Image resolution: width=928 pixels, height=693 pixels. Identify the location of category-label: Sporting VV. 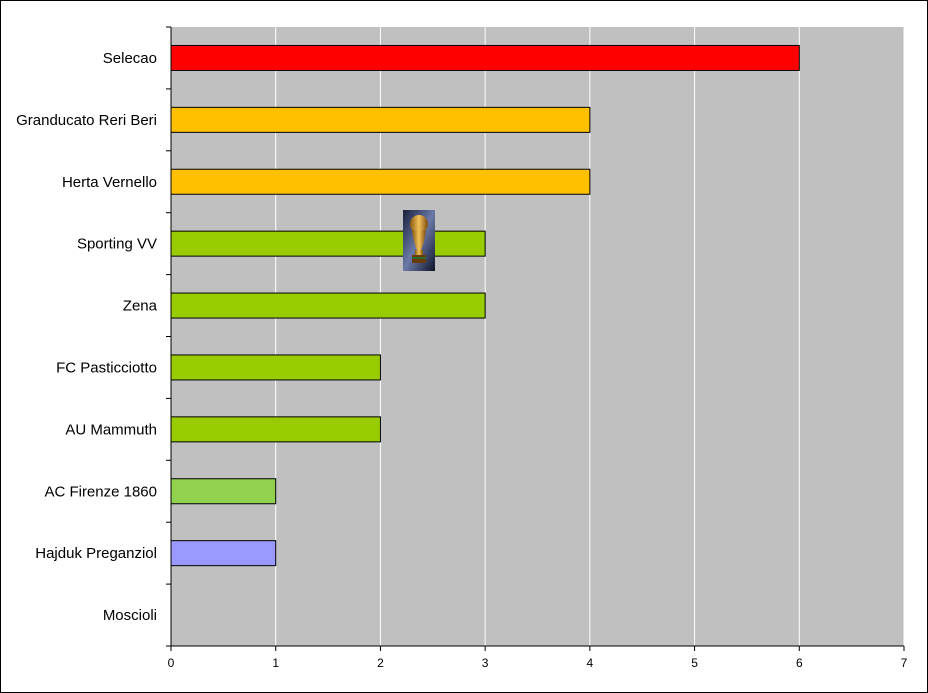
(117, 244).